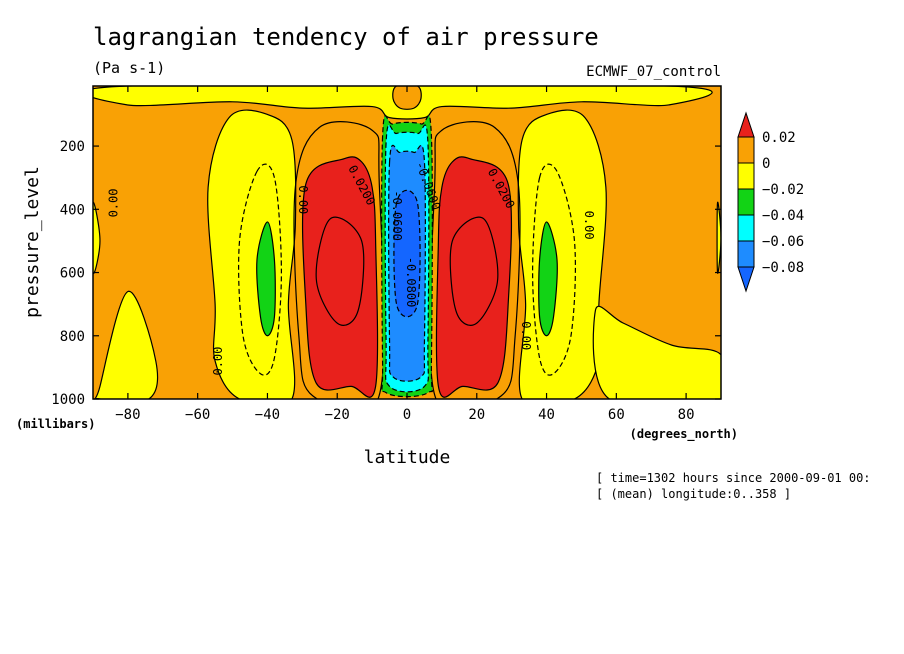 The image size is (904, 654). What do you see at coordinates (346, 37) in the screenshot?
I see `chart-title: lagrangian tendency of air pressure` at bounding box center [346, 37].